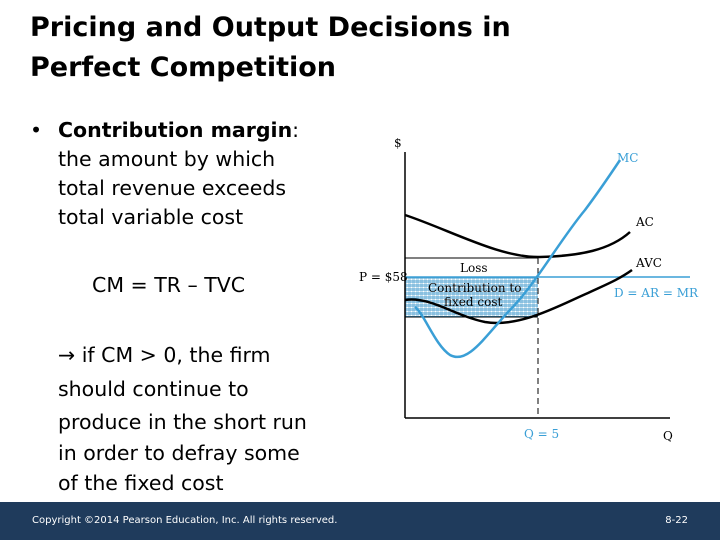  Describe the element at coordinates (153, 389) in the screenshot. I see `note-line-2: should continue to` at that location.